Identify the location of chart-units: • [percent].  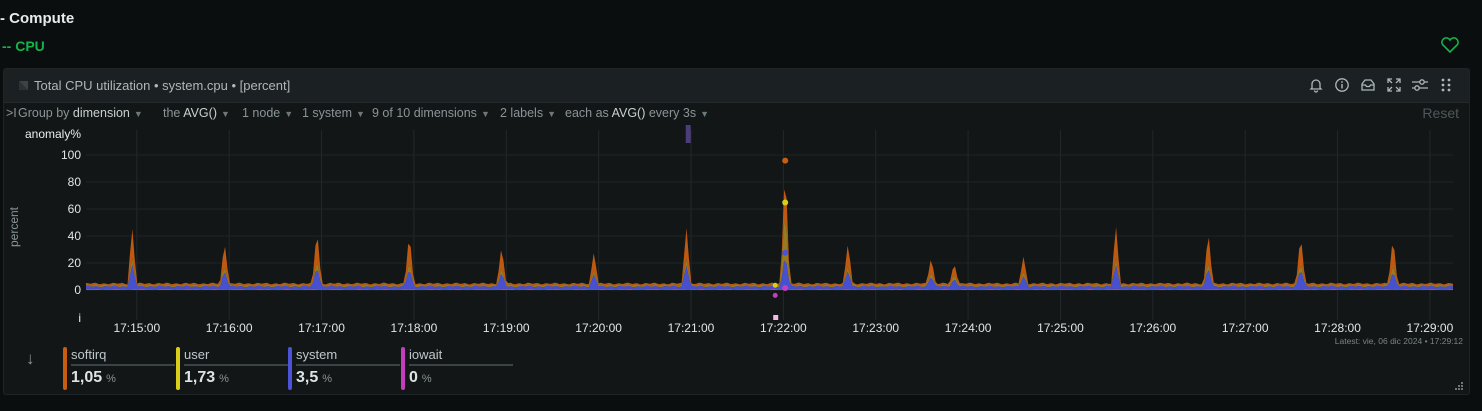
(261, 85).